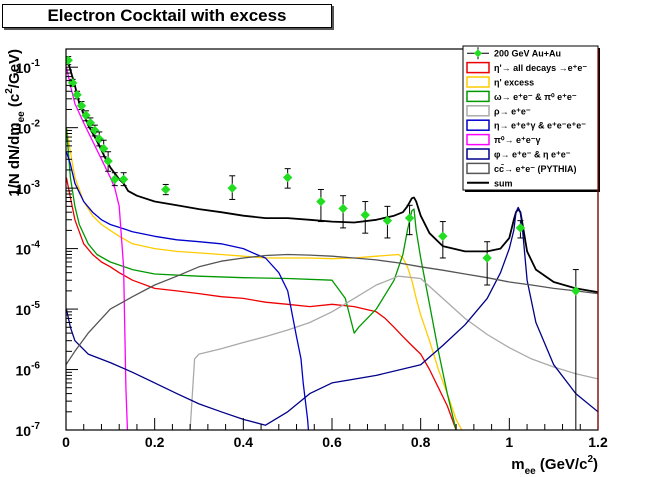  Describe the element at coordinates (554, 465) in the screenshot. I see `x-axis-title: mee (GeV/c2)` at that location.